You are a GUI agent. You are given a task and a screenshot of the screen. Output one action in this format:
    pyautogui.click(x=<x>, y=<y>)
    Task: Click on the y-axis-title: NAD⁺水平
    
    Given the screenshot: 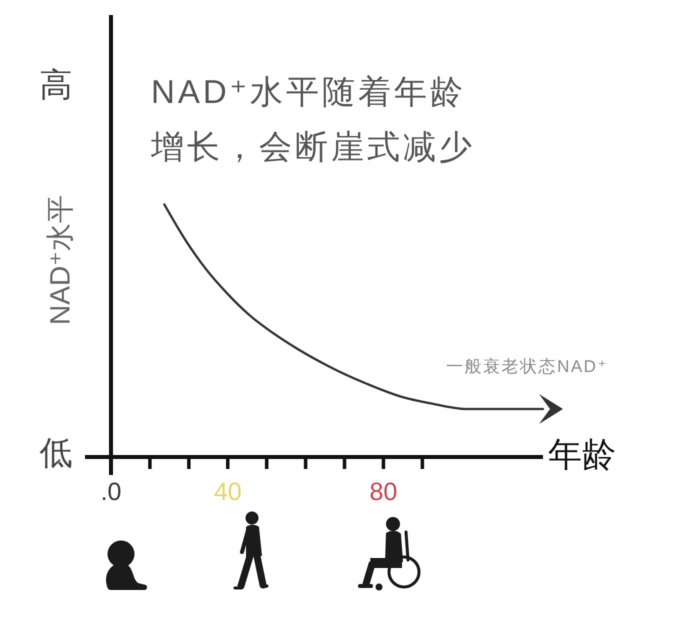 What is the action you would take?
    pyautogui.click(x=60, y=260)
    